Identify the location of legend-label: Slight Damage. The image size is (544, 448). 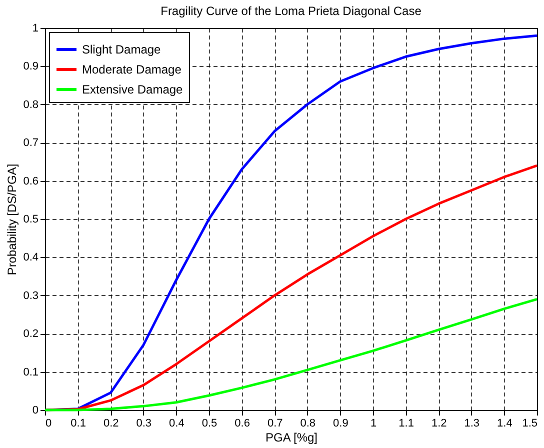
(122, 49).